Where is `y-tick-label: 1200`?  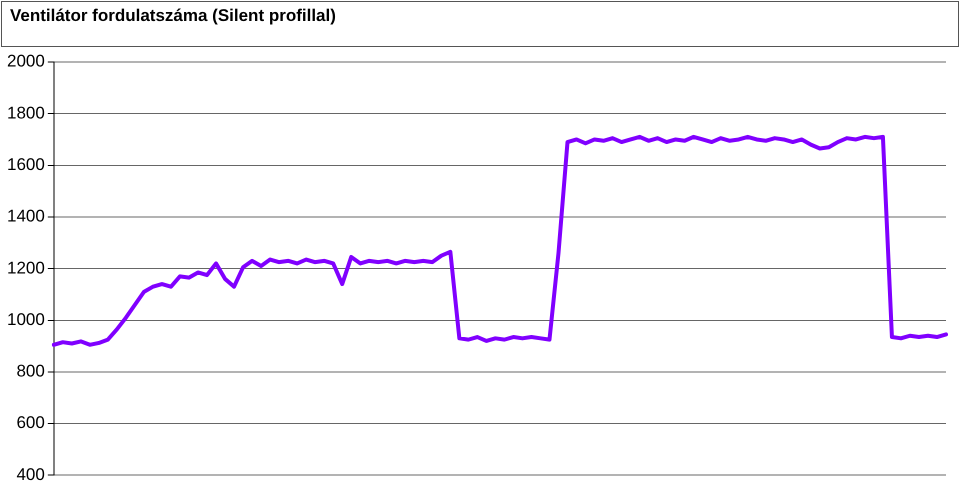
y-tick-label: 1200 is located at coordinates (25, 268).